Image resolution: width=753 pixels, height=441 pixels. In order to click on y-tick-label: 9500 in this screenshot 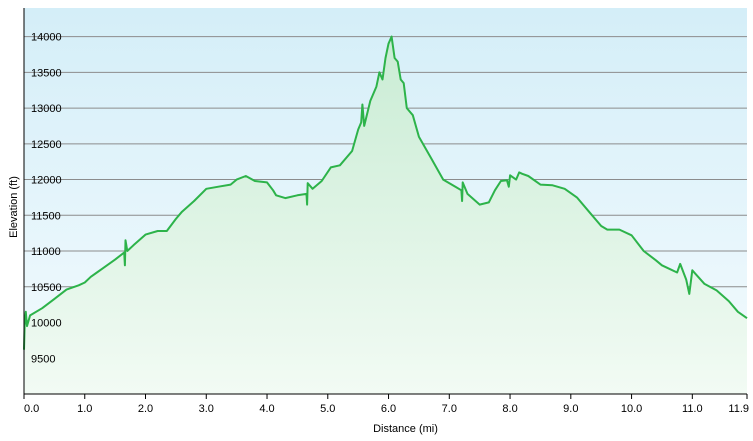, I will do `click(43, 359)`.